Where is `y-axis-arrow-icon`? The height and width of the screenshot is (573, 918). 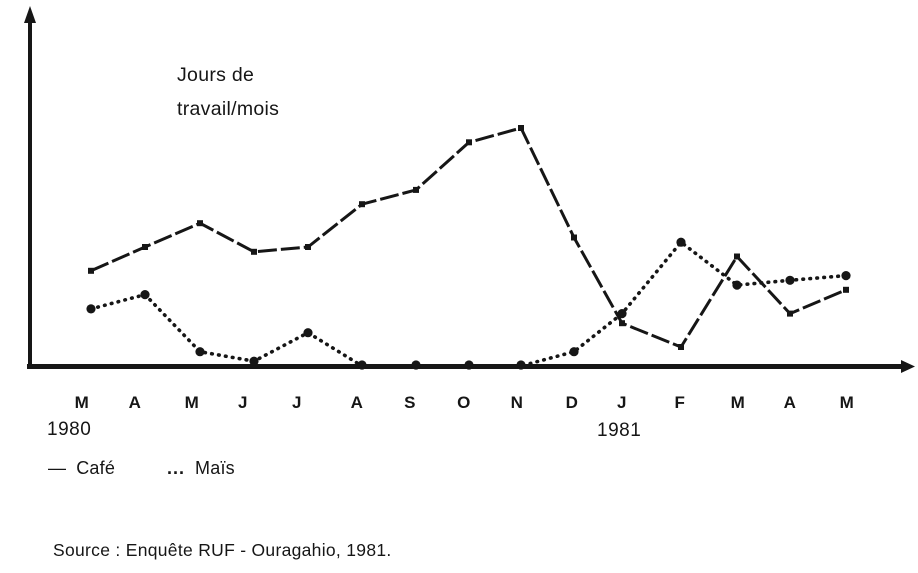 y-axis-arrow-icon is located at coordinates (30, 14).